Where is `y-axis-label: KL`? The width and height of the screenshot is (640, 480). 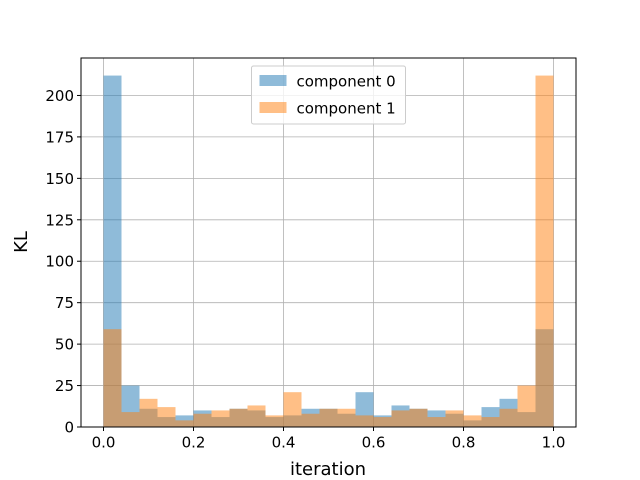
y-axis-label: KL is located at coordinates (21, 242).